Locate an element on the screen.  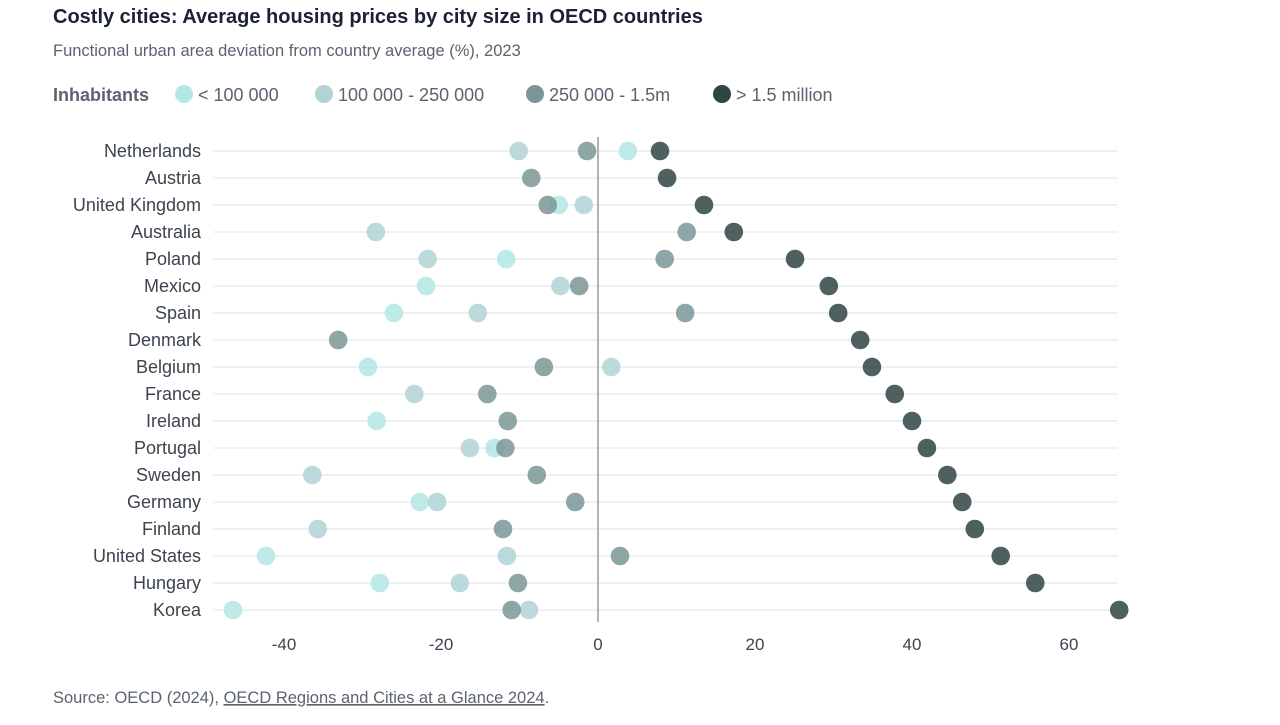
x-axis: -40 -20 0 20 40 60 is located at coordinates (675, 644).